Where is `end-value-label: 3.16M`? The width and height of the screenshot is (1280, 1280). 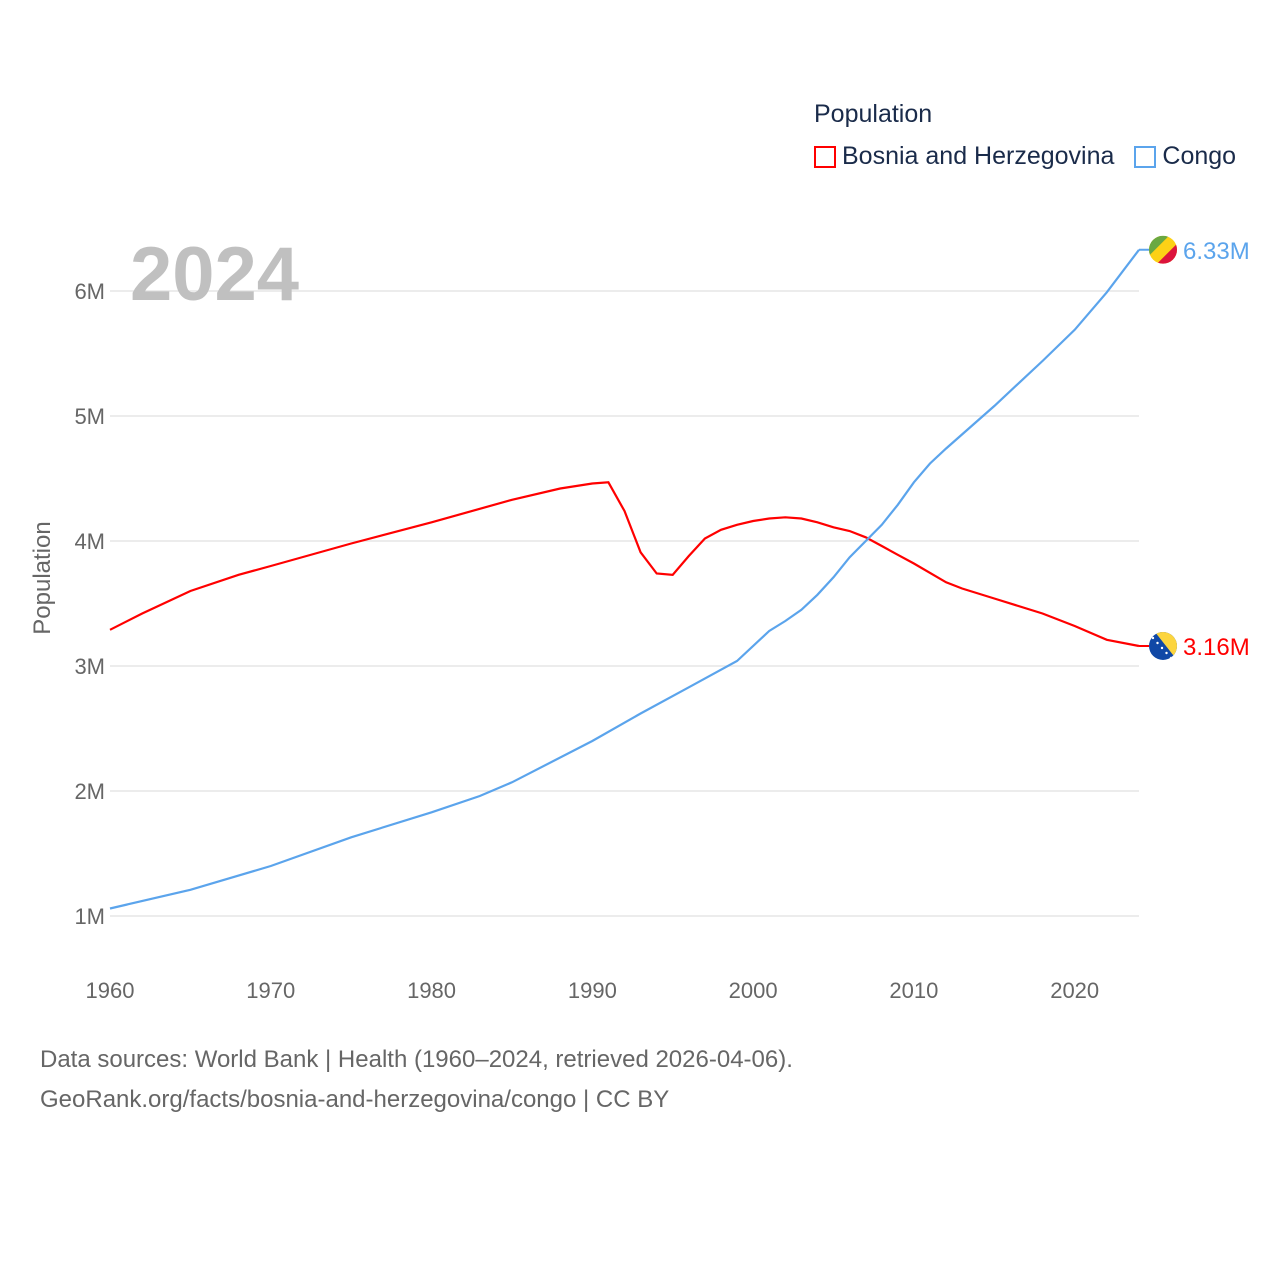 end-value-label: 3.16M is located at coordinates (1216, 647).